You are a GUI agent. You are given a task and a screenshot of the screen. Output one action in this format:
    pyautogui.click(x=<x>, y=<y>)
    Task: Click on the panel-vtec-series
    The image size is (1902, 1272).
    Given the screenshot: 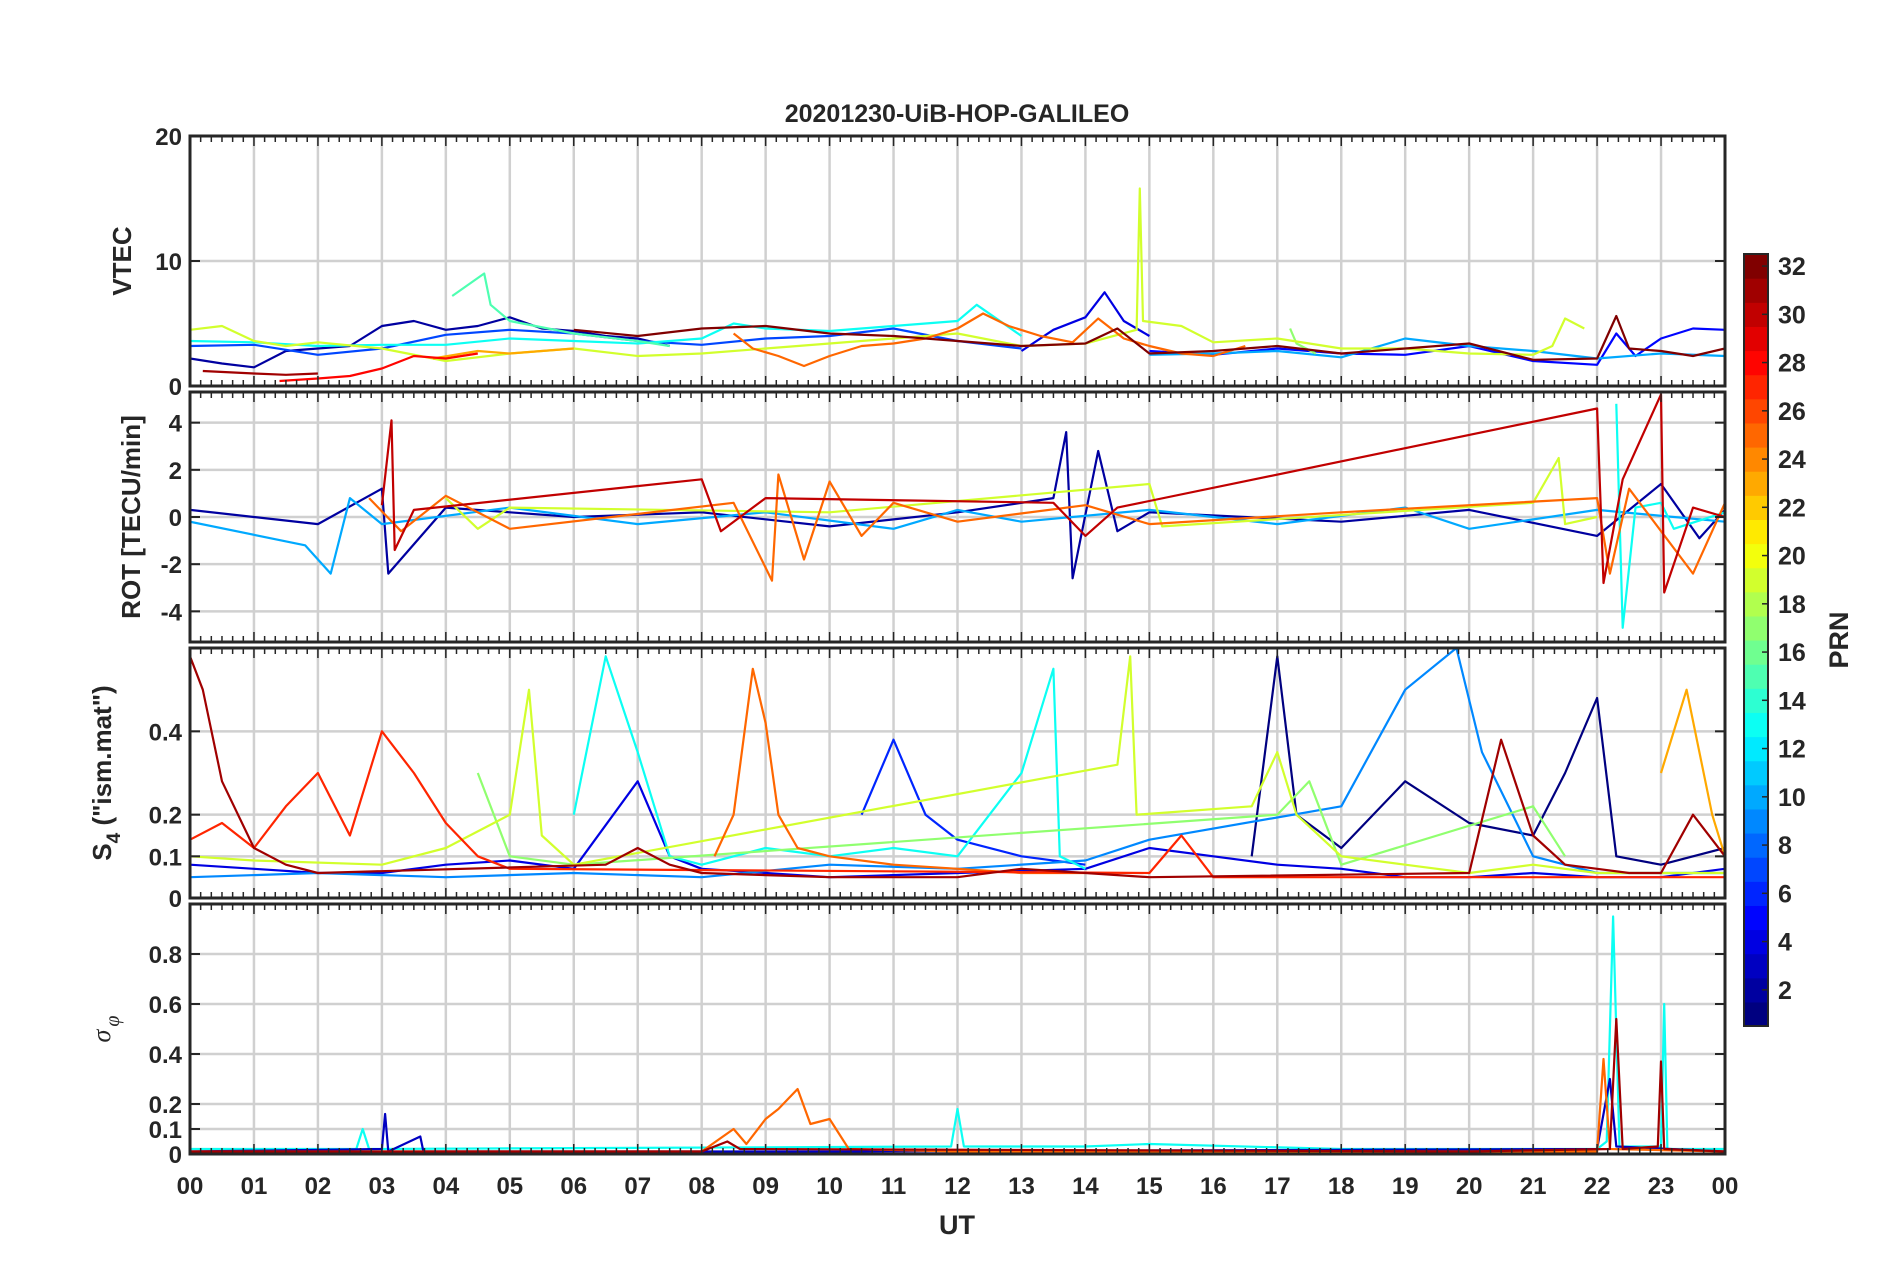 What is the action you would take?
    pyautogui.click(x=957, y=285)
    